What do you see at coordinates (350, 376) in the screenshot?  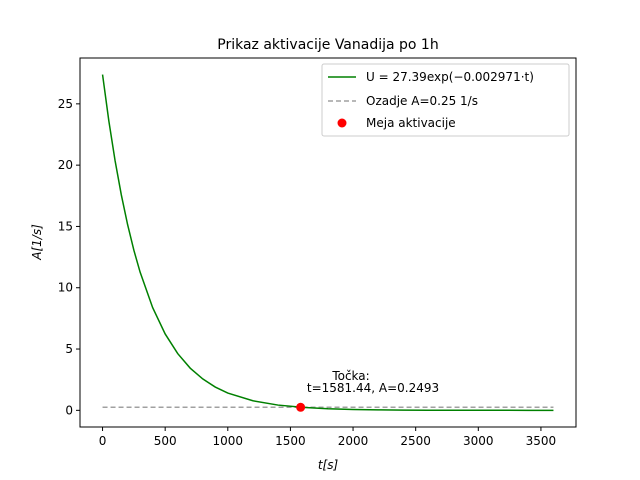 I see `annotation-line-1: Točka:` at bounding box center [350, 376].